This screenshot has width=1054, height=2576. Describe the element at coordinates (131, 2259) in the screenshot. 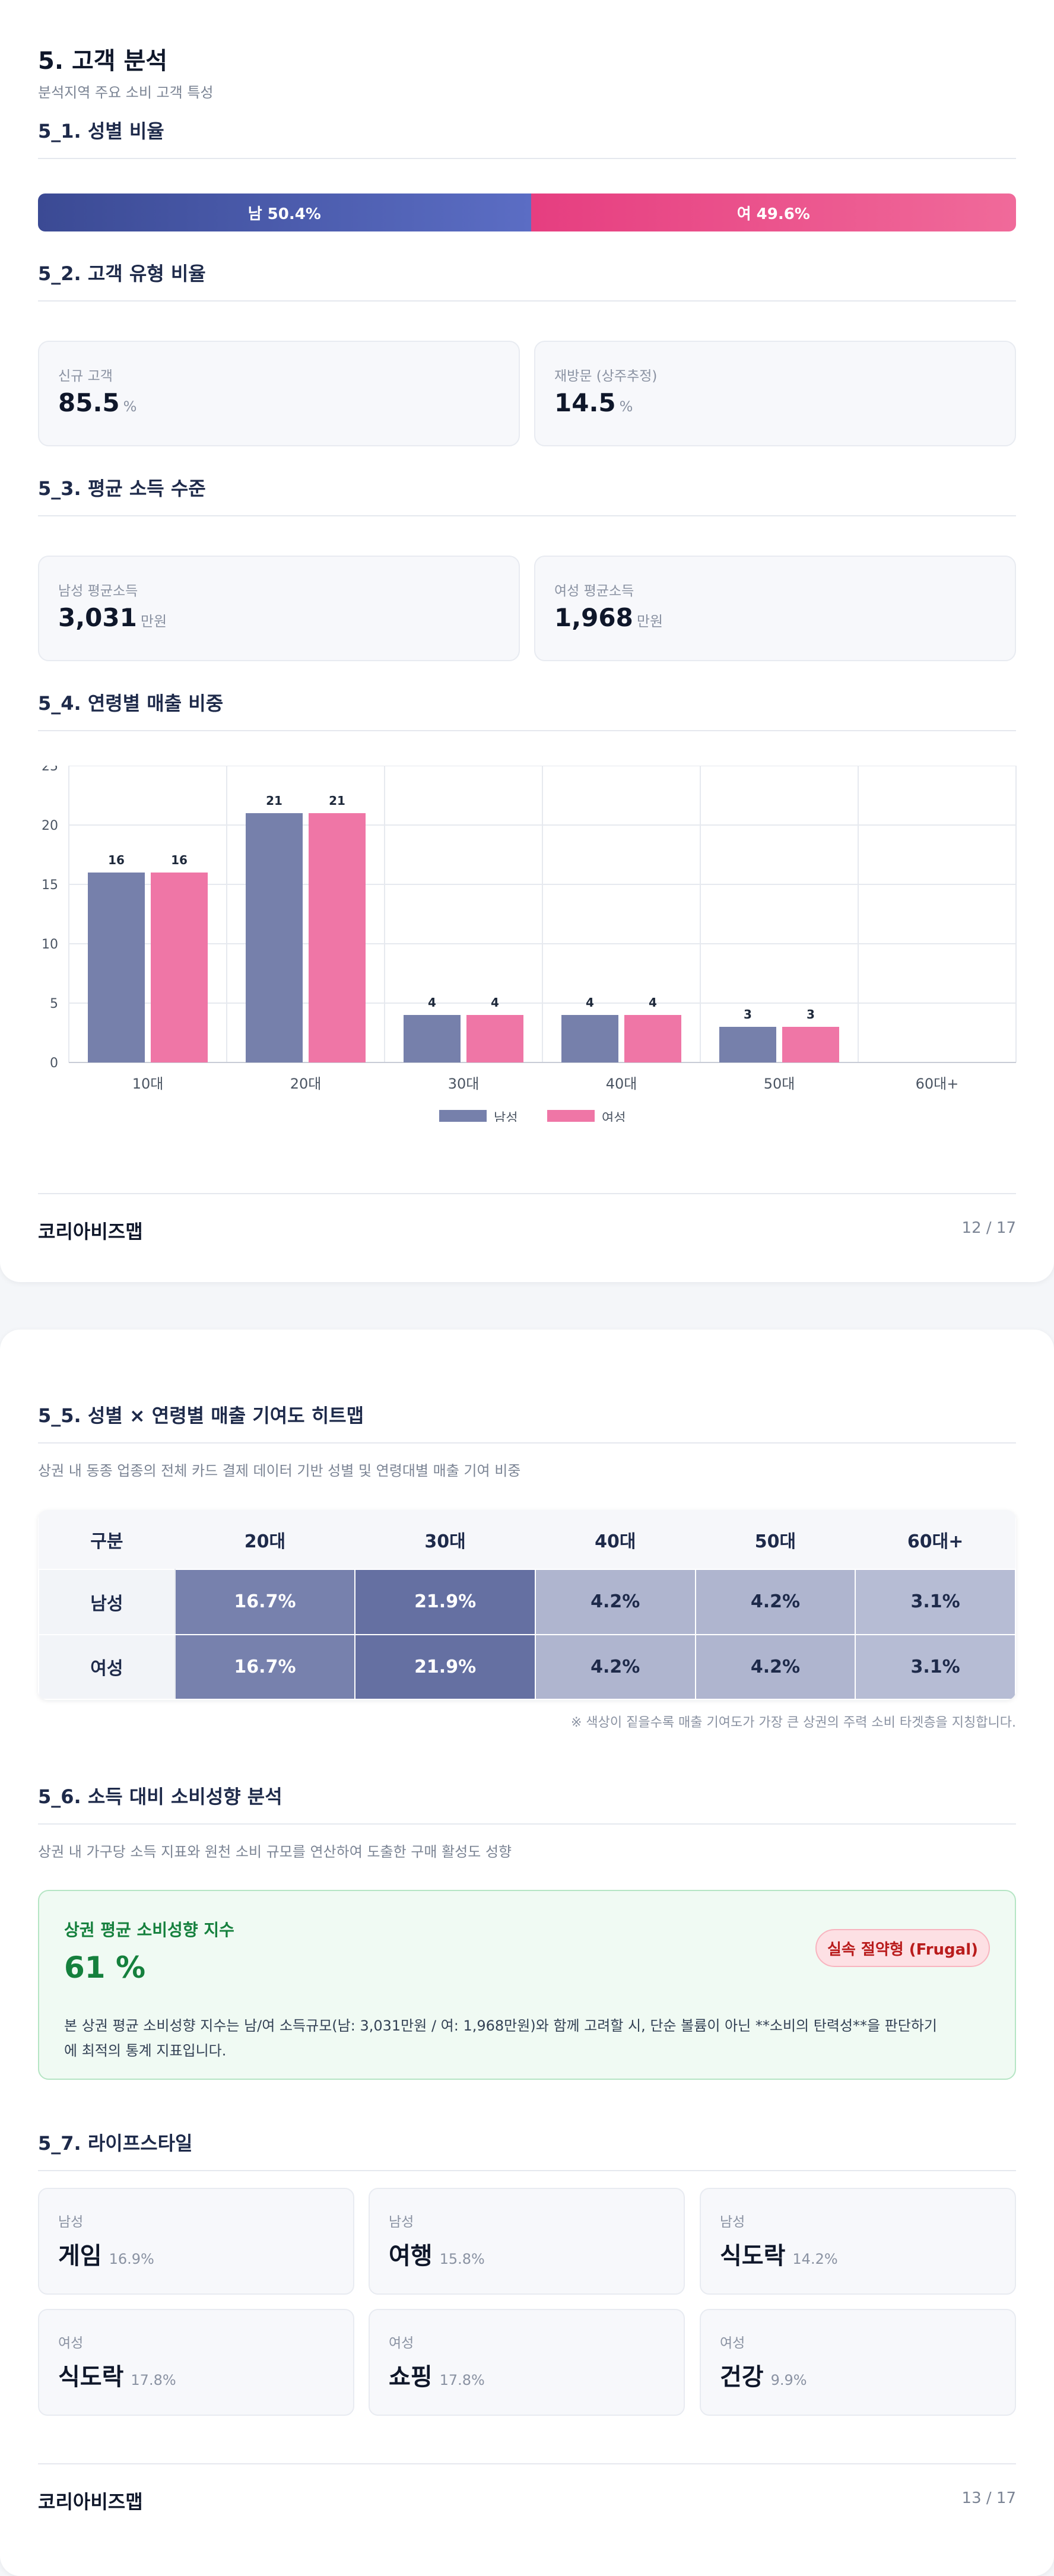

I see `category-percent: 16.9%` at that location.